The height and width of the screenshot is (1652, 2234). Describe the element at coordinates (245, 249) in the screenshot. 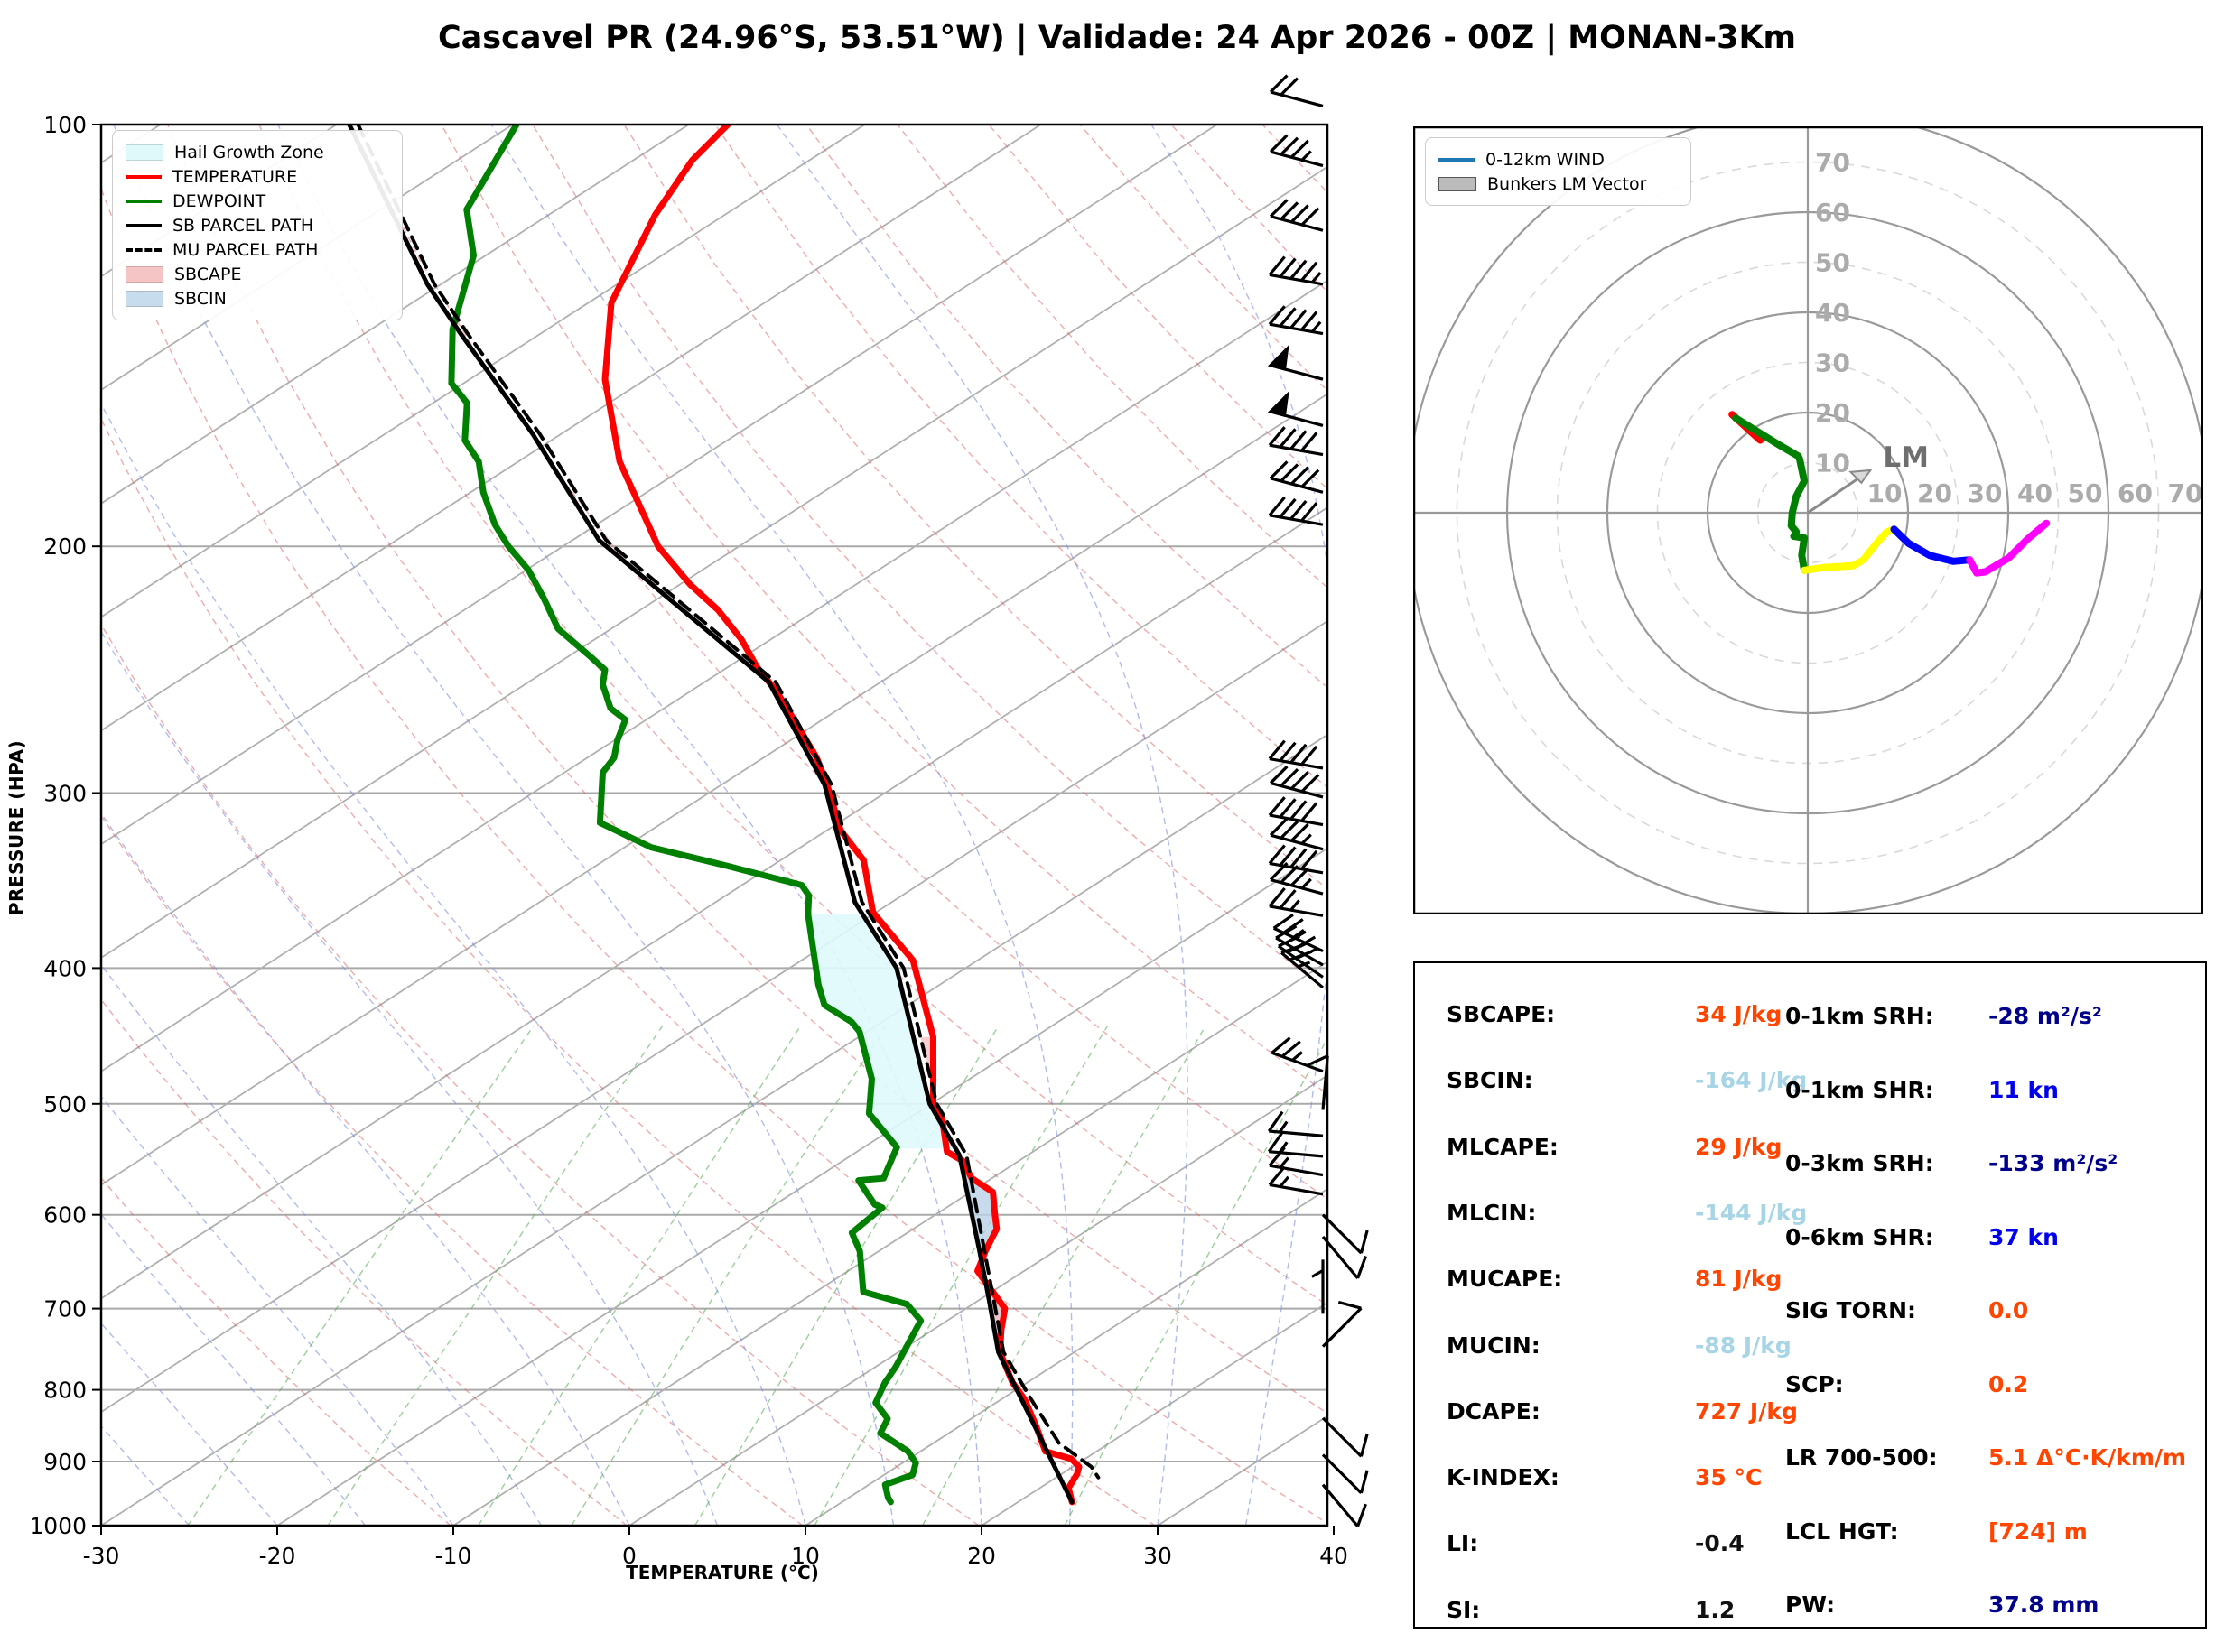

I see `legend-label: MU PARCEL PATH` at that location.